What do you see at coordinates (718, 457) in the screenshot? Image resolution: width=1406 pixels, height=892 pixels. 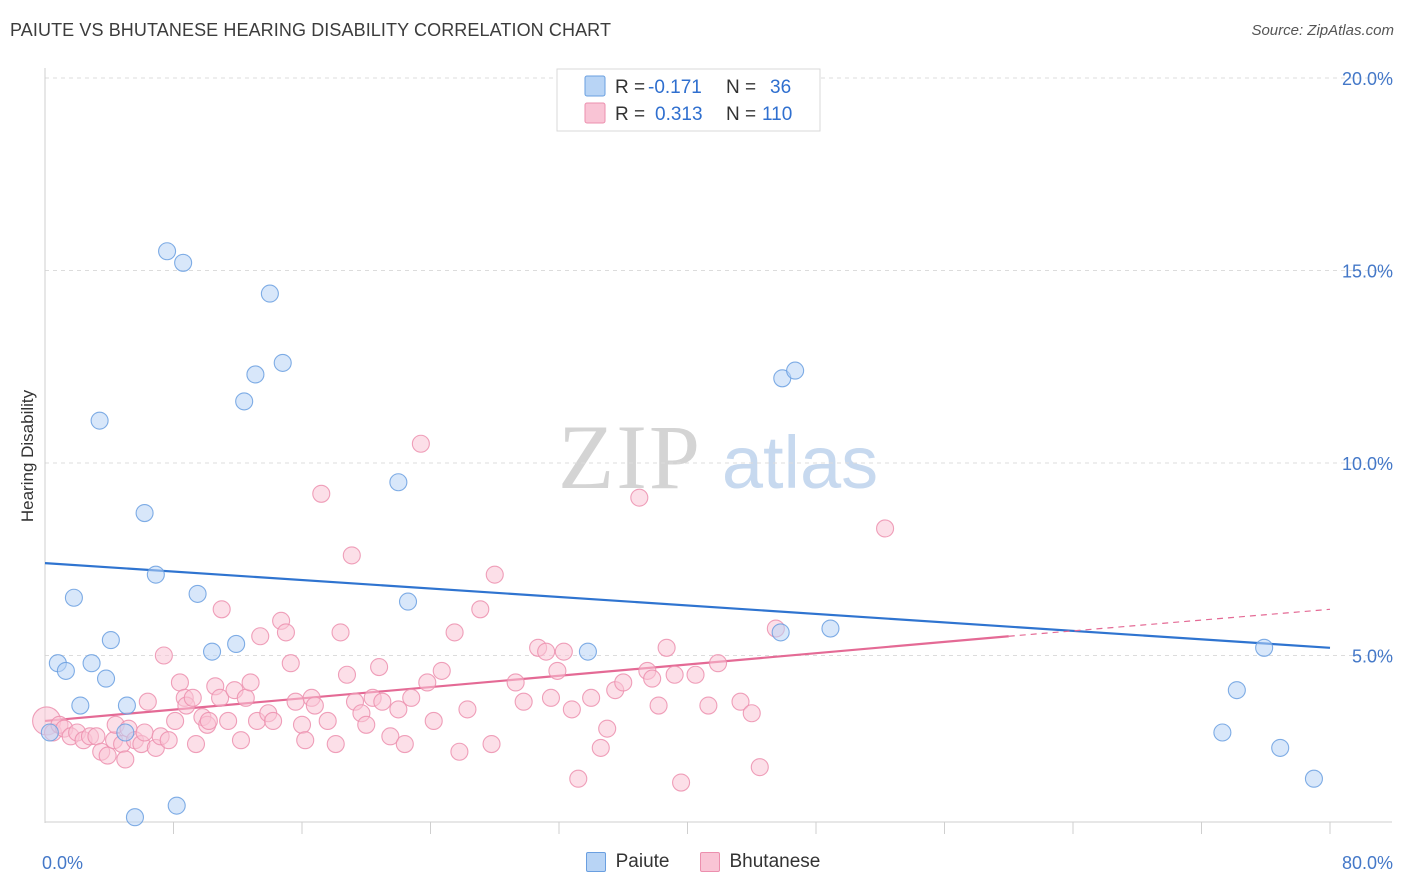 I see `watermark: ZIP atlas` at bounding box center [718, 457].